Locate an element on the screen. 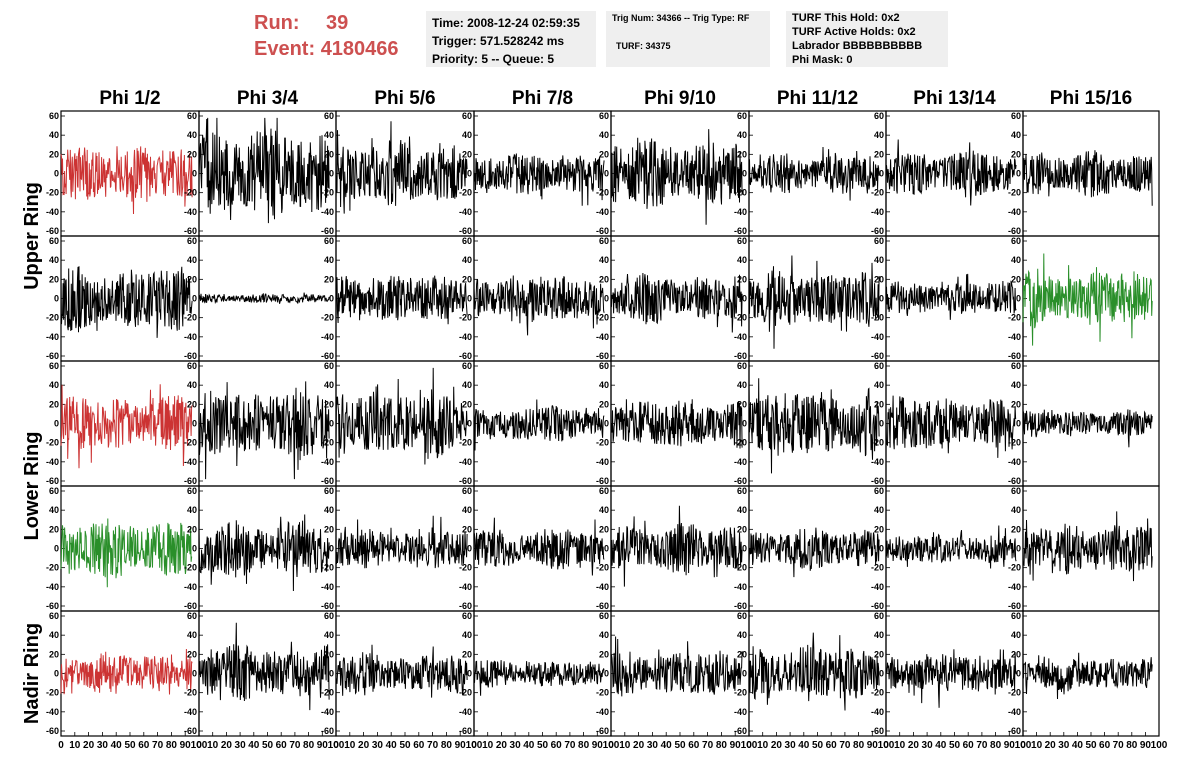 The height and width of the screenshot is (772, 1196). column-title: Phi 11/12 is located at coordinates (817, 98).